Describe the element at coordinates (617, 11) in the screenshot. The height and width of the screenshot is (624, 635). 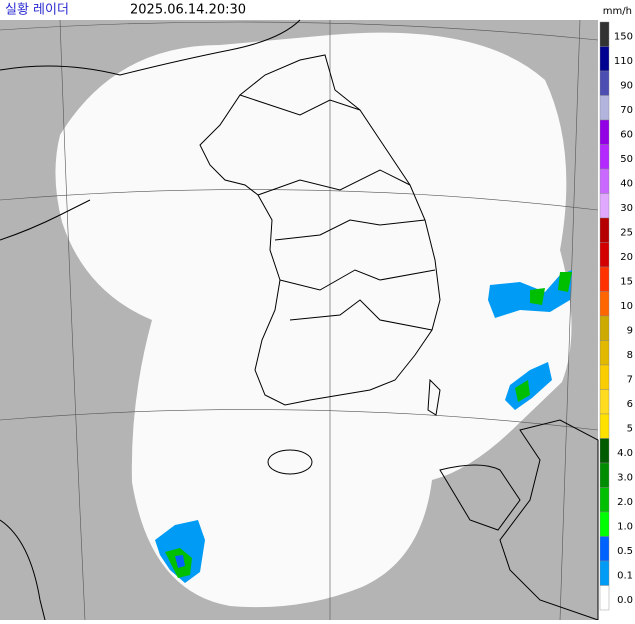
I see `unit: mm/h` at that location.